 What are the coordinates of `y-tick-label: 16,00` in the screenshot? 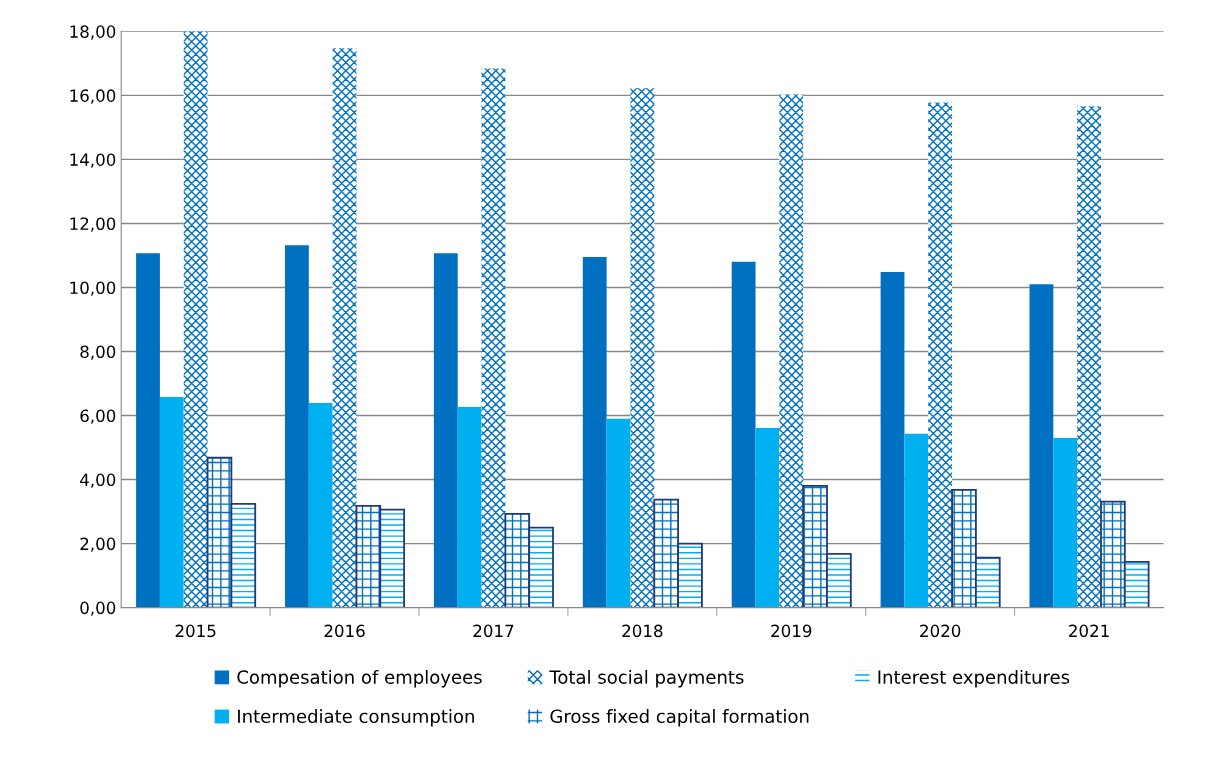 It's located at (93, 96).